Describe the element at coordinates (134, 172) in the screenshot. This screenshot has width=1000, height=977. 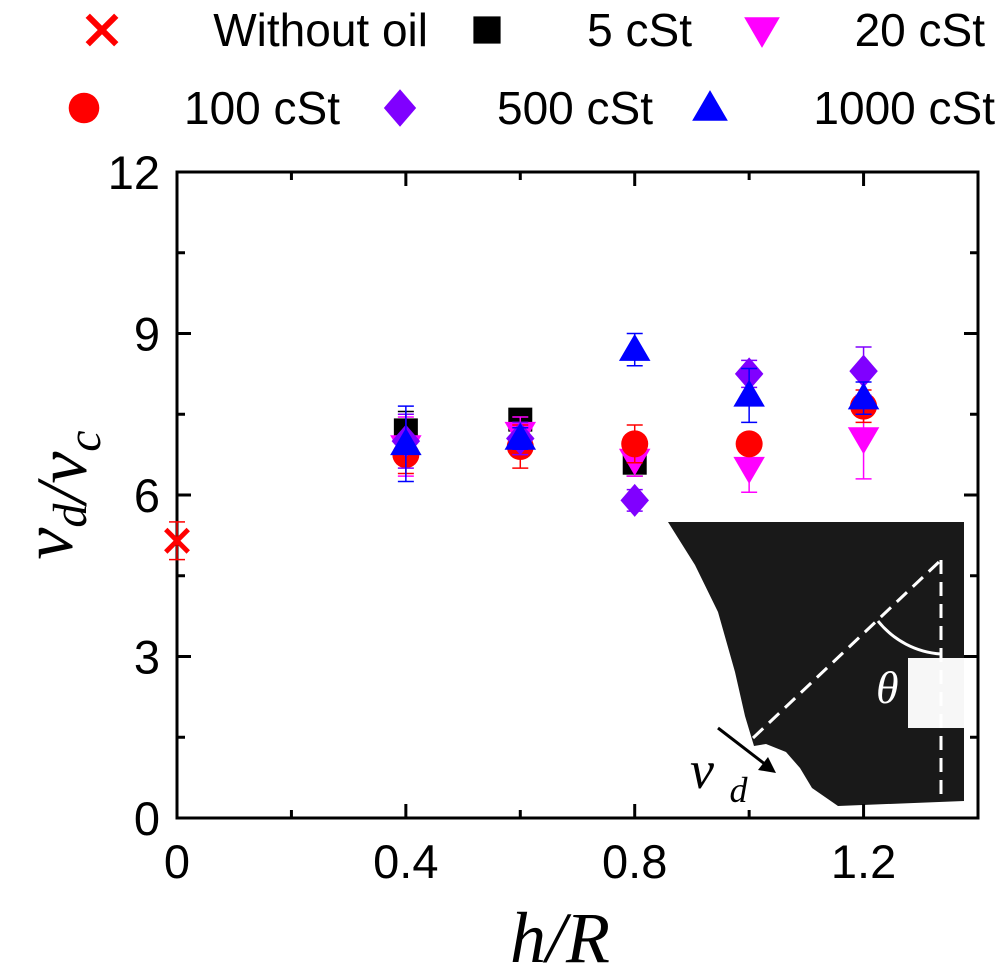
I see `y-tick-label: 12` at that location.